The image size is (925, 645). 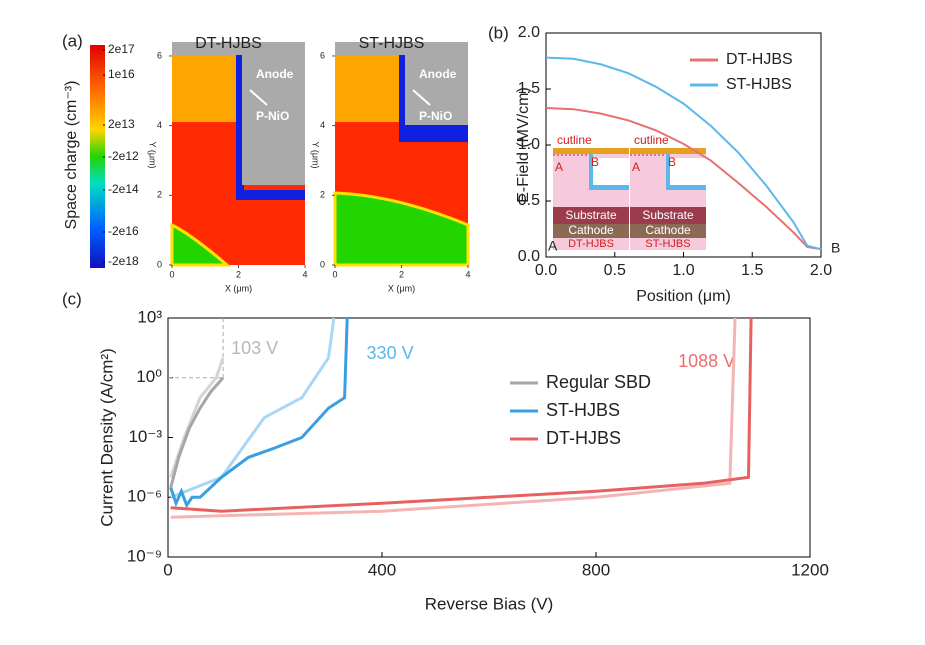 What do you see at coordinates (123, 156) in the screenshot?
I see `colorbar-tick-label: -2e12` at bounding box center [123, 156].